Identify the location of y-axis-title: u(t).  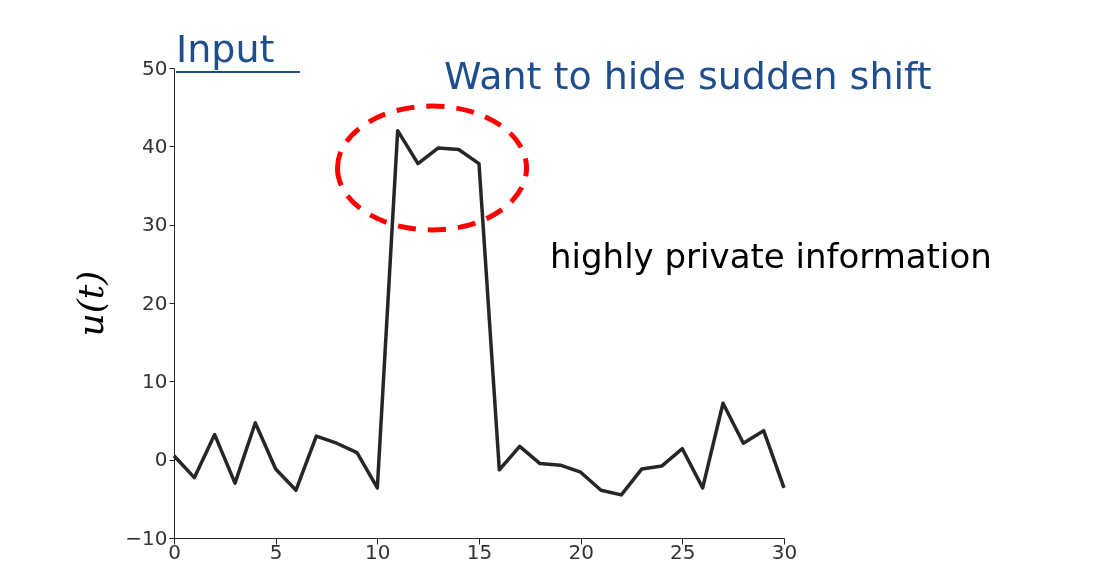
(91, 303).